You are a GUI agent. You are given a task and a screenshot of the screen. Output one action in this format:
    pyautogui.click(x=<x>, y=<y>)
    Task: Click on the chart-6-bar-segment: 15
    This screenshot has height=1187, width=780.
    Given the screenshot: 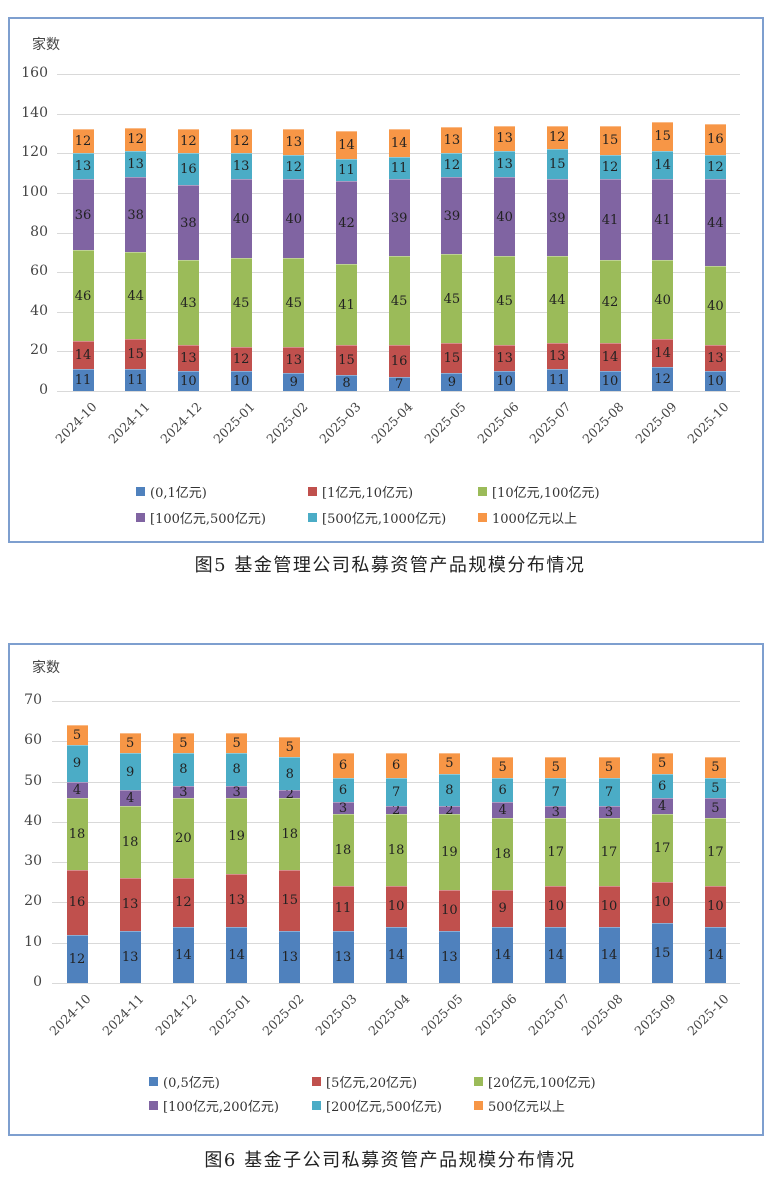 What is the action you would take?
    pyautogui.click(x=662, y=952)
    